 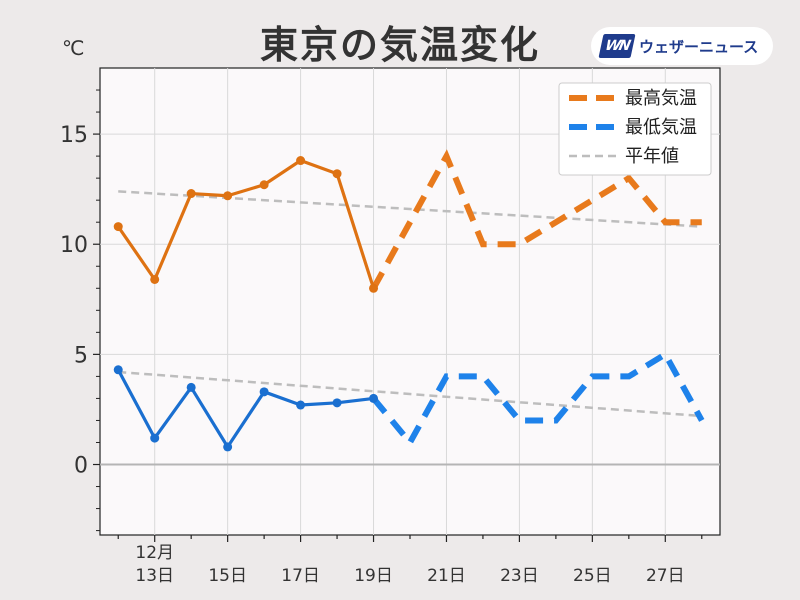 I want to click on low-forecast-line, so click(x=538, y=399).